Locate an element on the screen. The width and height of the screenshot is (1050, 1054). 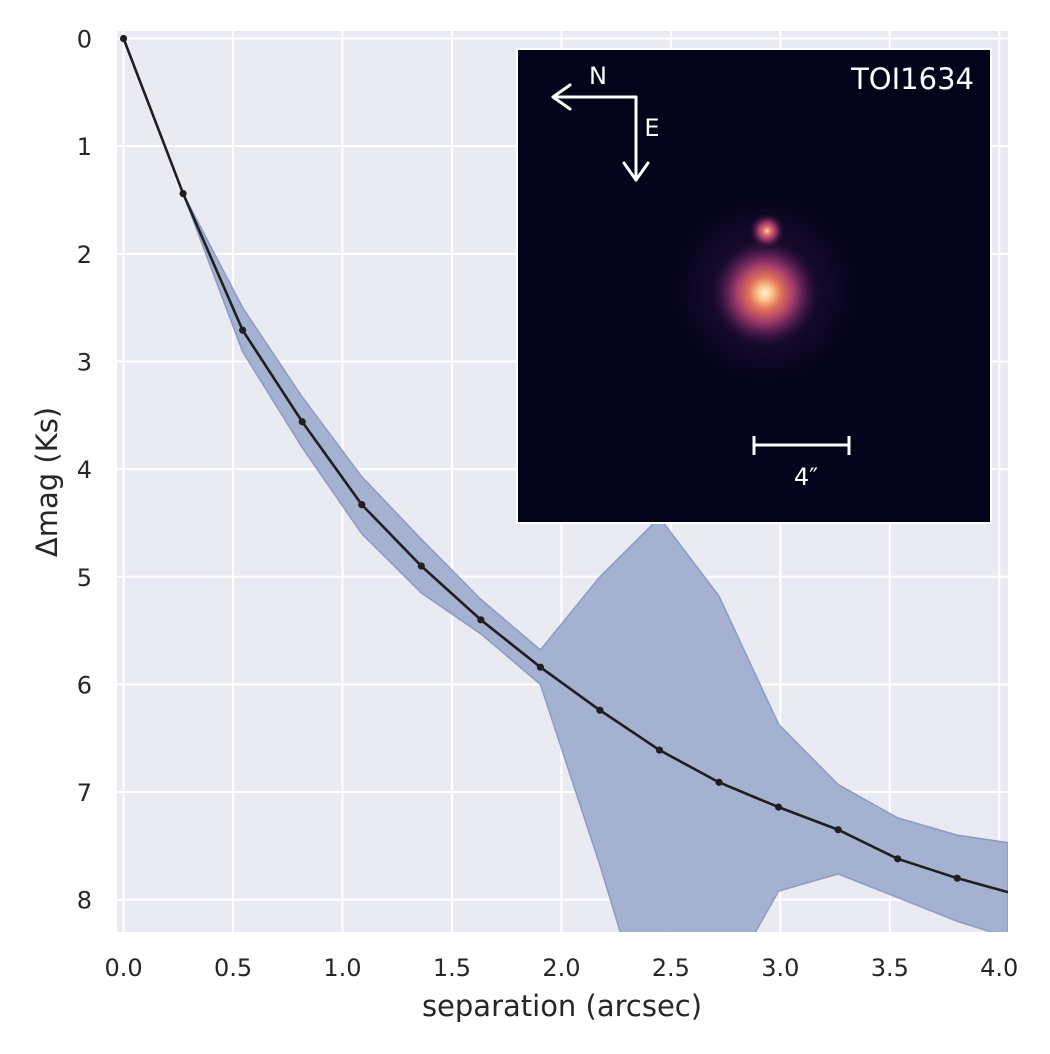
x-tick-label: 0.5 is located at coordinates (233, 968).